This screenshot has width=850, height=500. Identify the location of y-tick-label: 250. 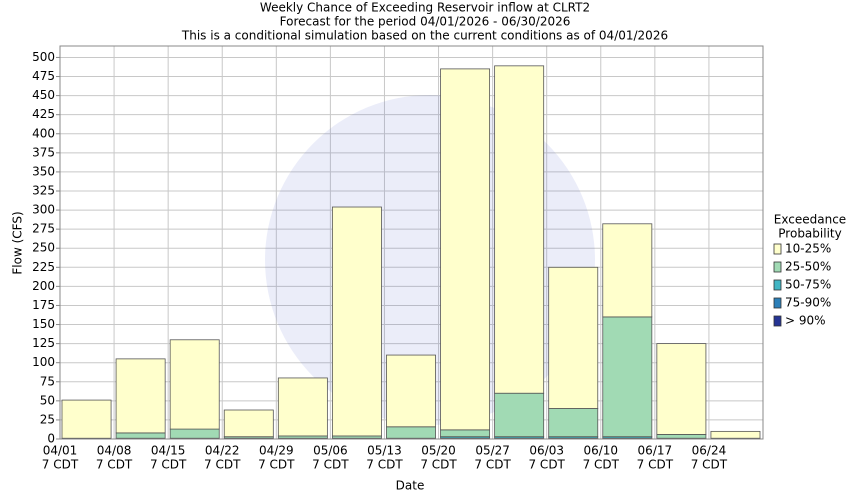
(43, 248).